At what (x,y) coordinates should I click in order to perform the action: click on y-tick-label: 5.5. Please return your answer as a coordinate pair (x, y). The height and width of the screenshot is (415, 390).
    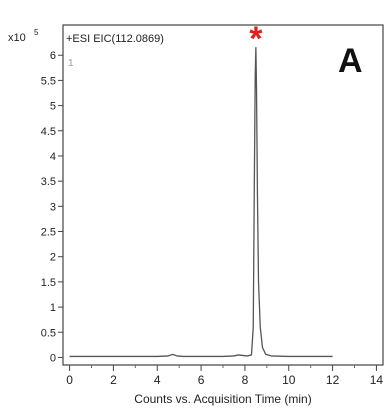
    Looking at the image, I should click on (48, 81).